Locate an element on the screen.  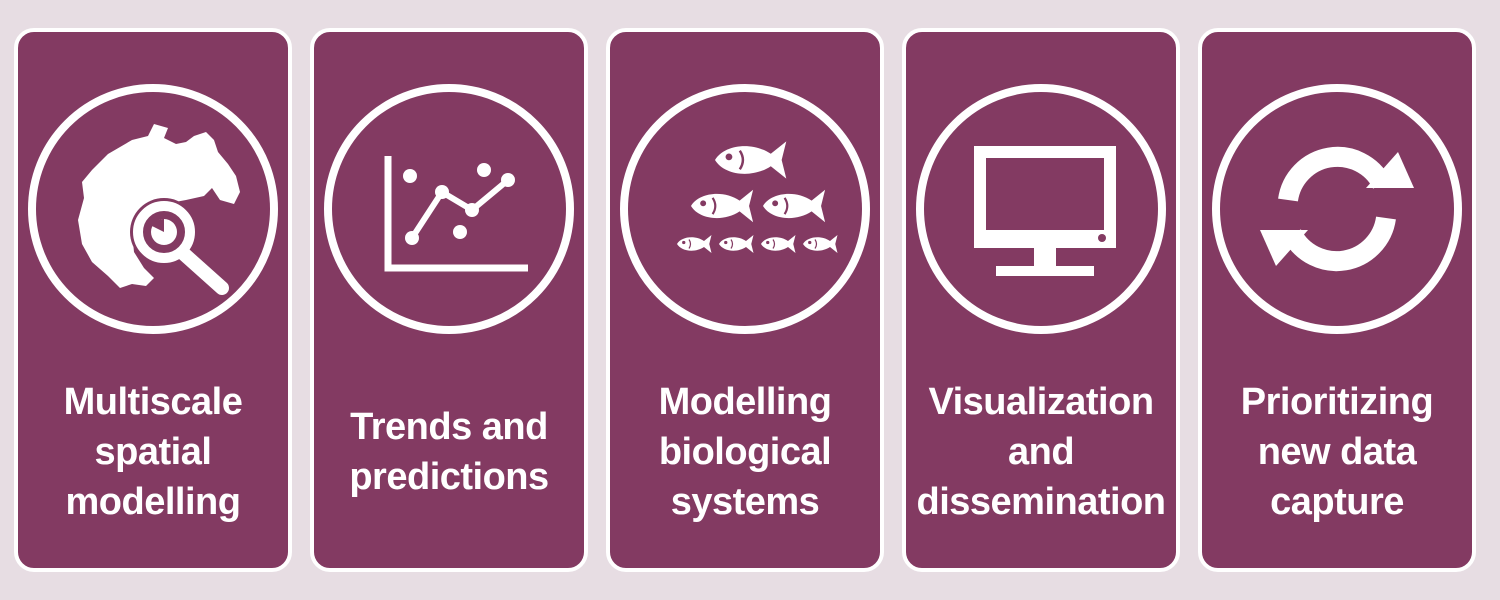
label-line: systems is located at coordinates (745, 502).